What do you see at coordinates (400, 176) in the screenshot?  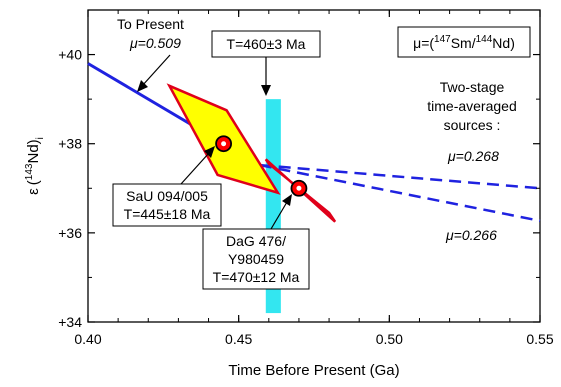 I see `dashed-line-upper` at bounding box center [400, 176].